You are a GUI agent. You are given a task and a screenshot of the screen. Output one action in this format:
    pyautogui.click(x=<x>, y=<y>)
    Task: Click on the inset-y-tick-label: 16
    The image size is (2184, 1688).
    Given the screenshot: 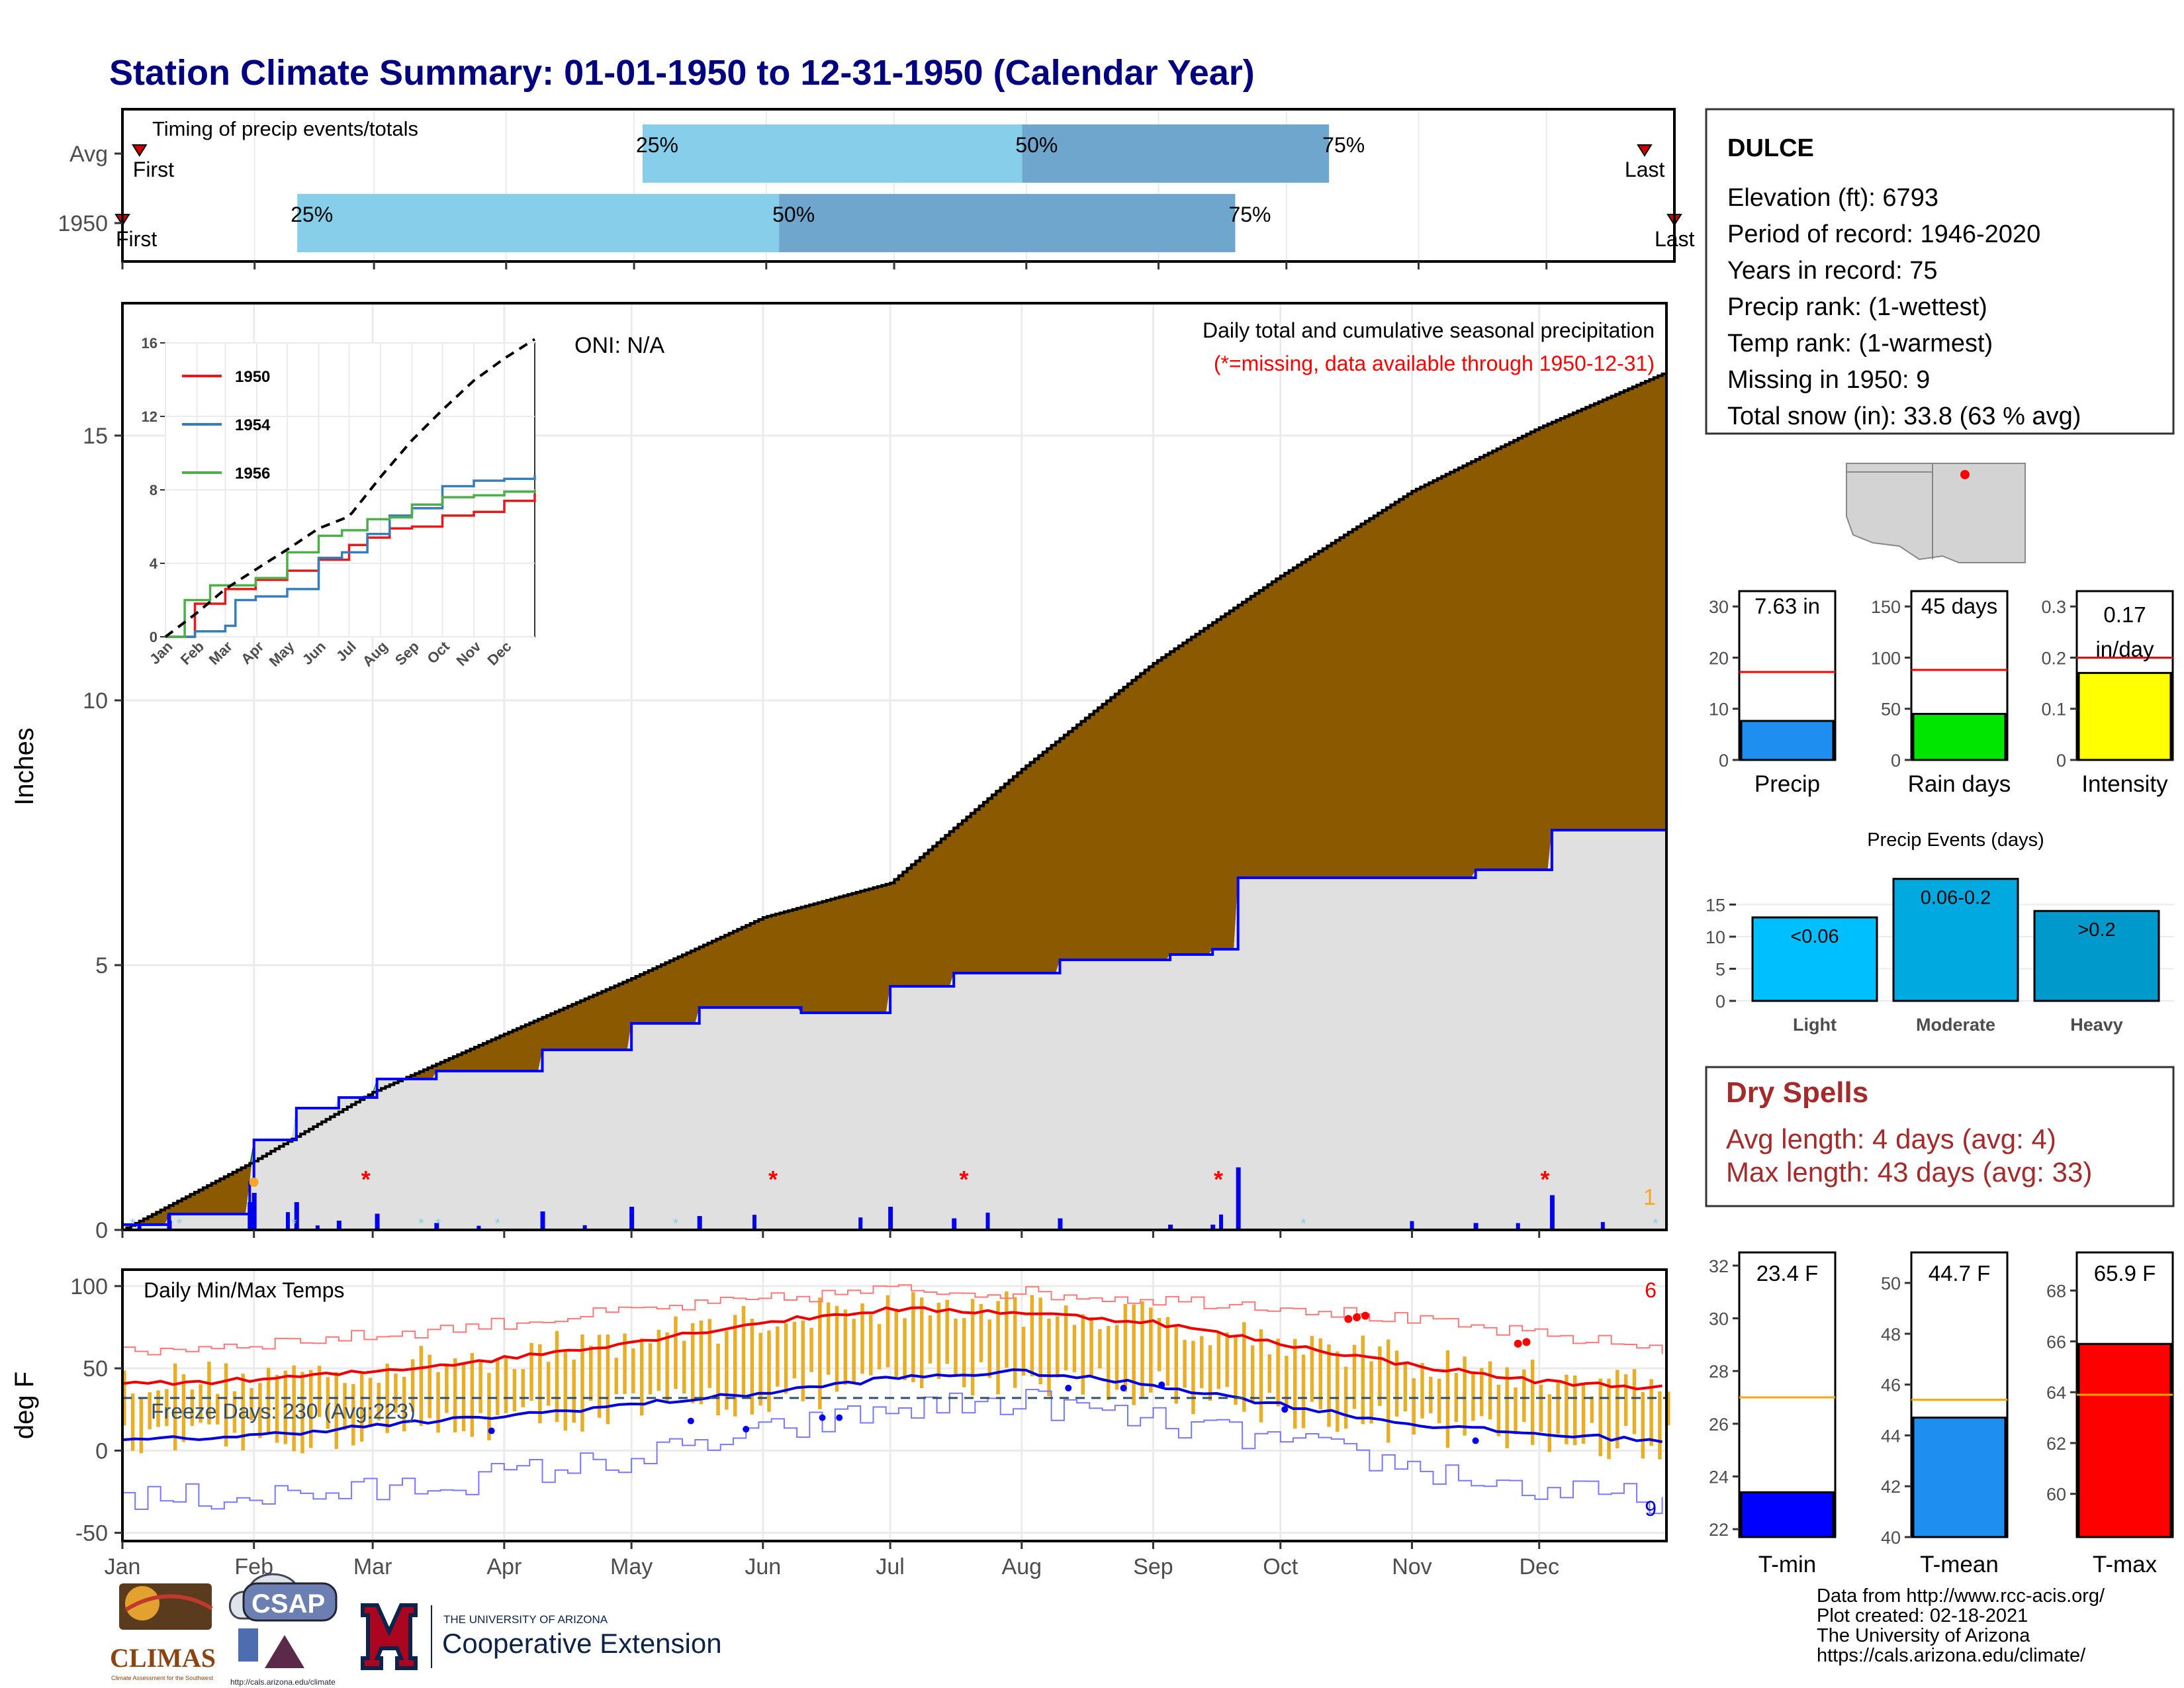 What is the action you would take?
    pyautogui.click(x=150, y=343)
    